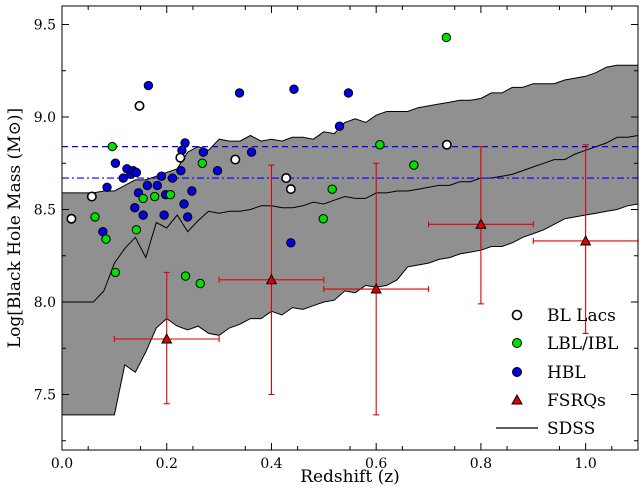 This screenshot has width=640, height=488. What do you see at coordinates (576, 401) in the screenshot?
I see `legend-label-fsrqs: FSRQs` at bounding box center [576, 401].